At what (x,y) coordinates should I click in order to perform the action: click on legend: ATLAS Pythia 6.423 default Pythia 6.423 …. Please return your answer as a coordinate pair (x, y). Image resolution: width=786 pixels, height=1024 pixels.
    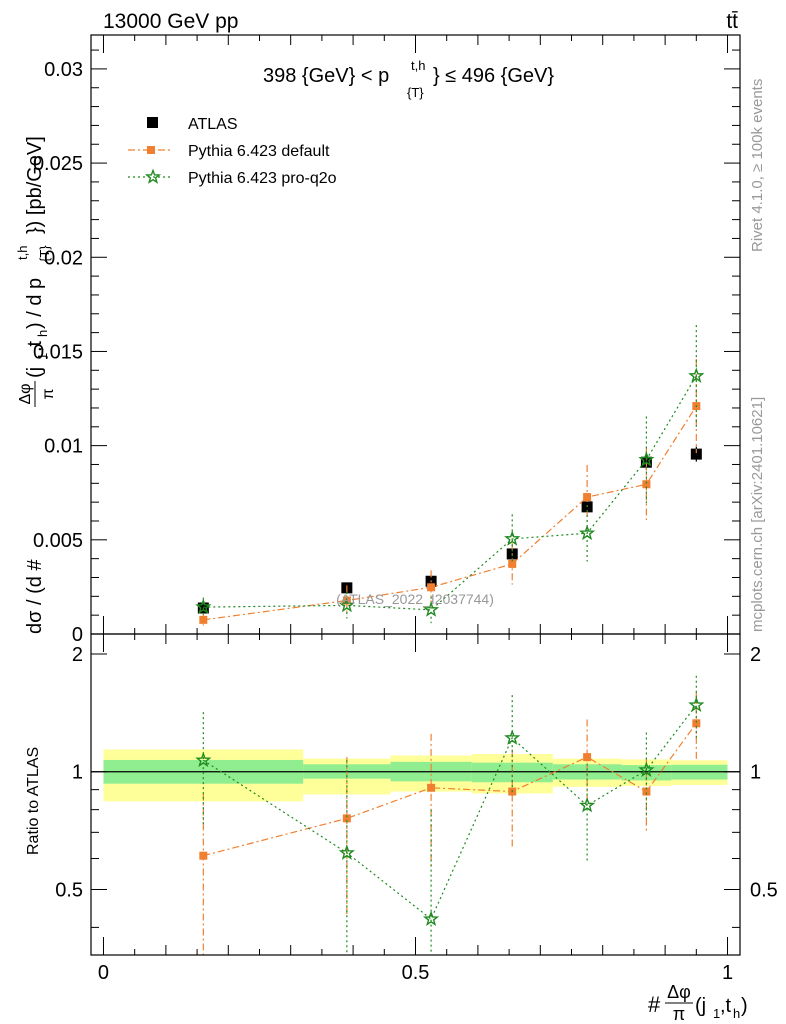
    Looking at the image, I should click on (232, 151).